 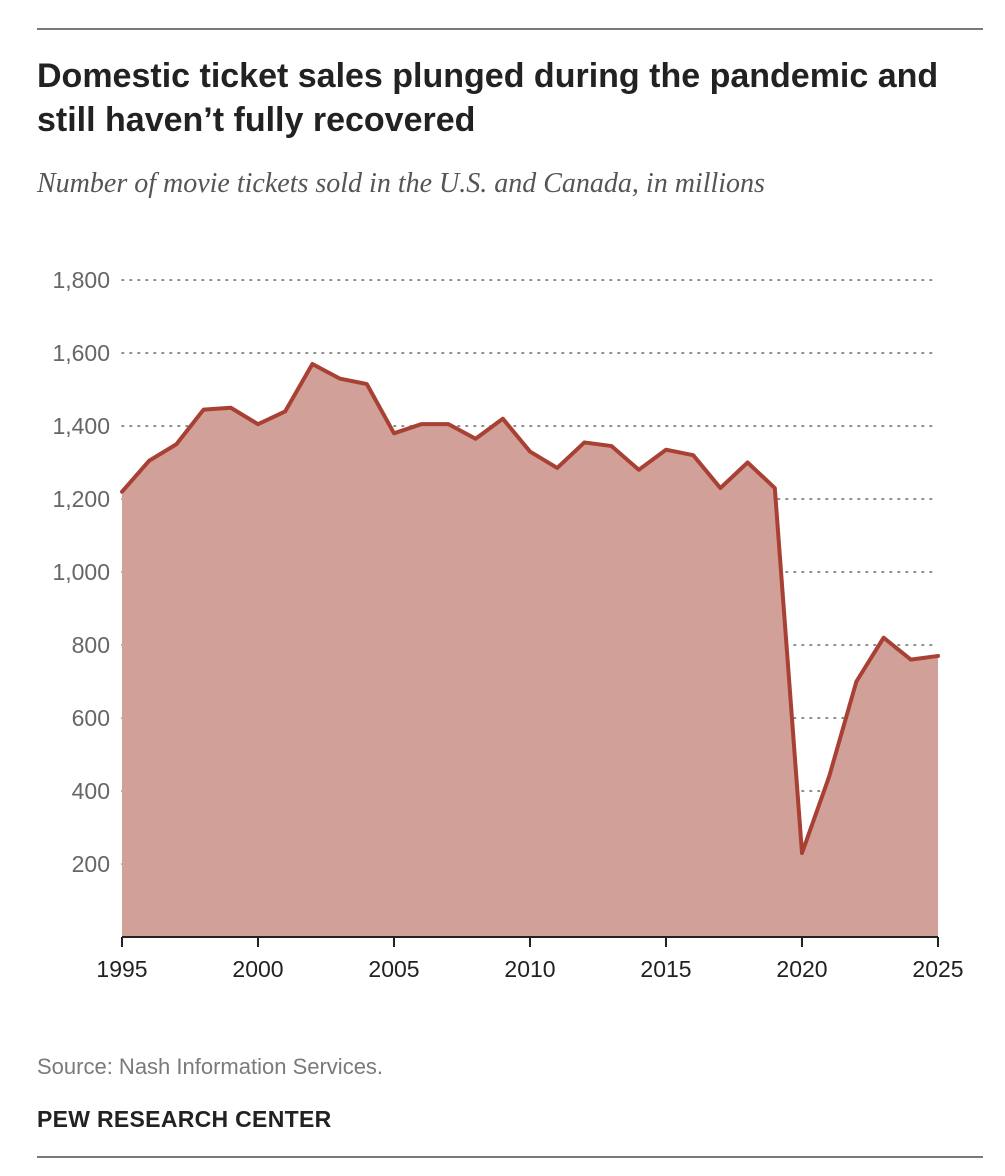 I want to click on x-tick-label: 2000, so click(x=257, y=969).